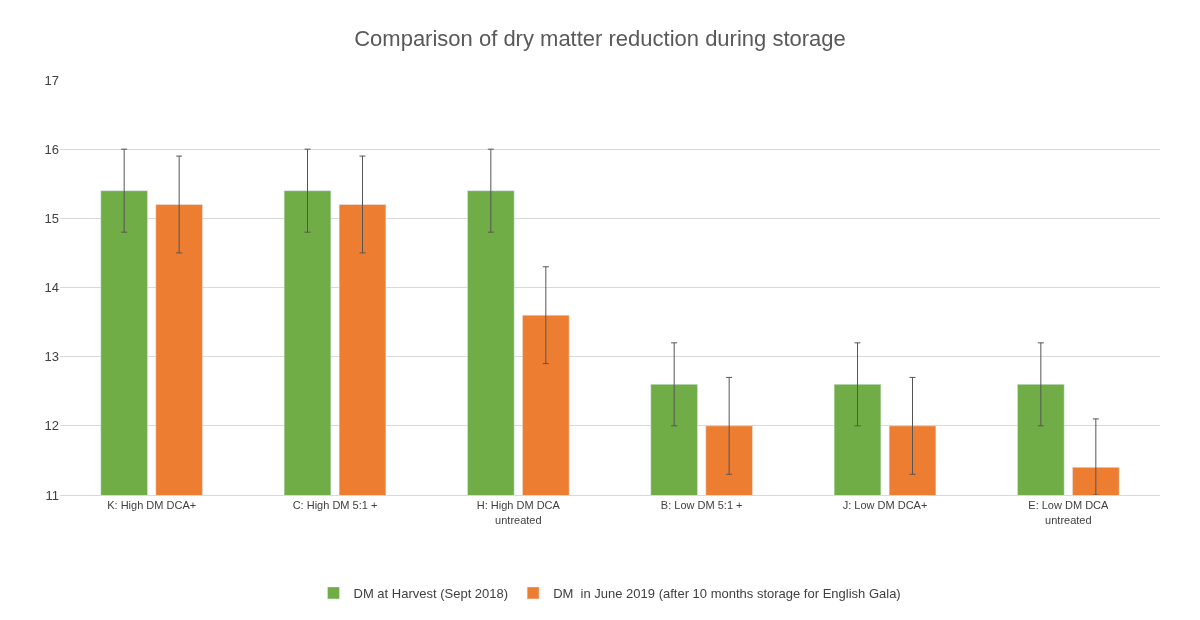  Describe the element at coordinates (431, 594) in the screenshot. I see `legend-label: DM at Harvest (Sept 2018)` at that location.